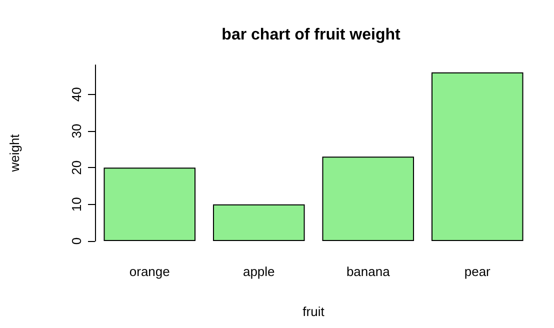  Describe the element at coordinates (313, 311) in the screenshot. I see `x-axis-title: fruit` at that location.